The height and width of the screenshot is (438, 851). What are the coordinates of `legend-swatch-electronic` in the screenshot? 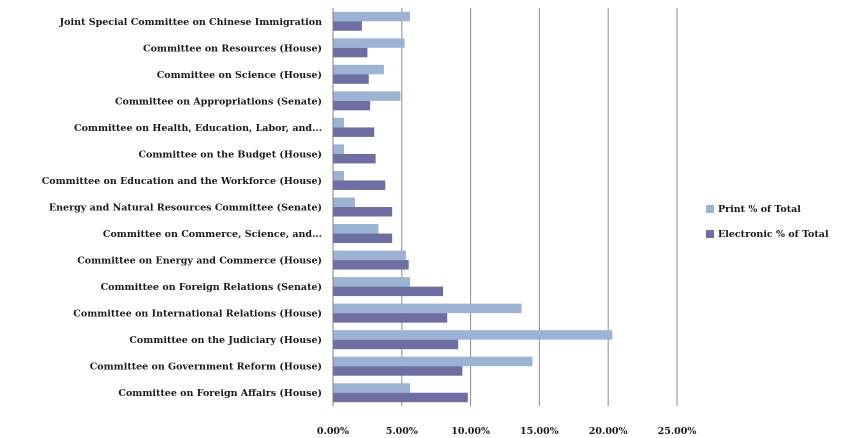 It's located at (710, 234).